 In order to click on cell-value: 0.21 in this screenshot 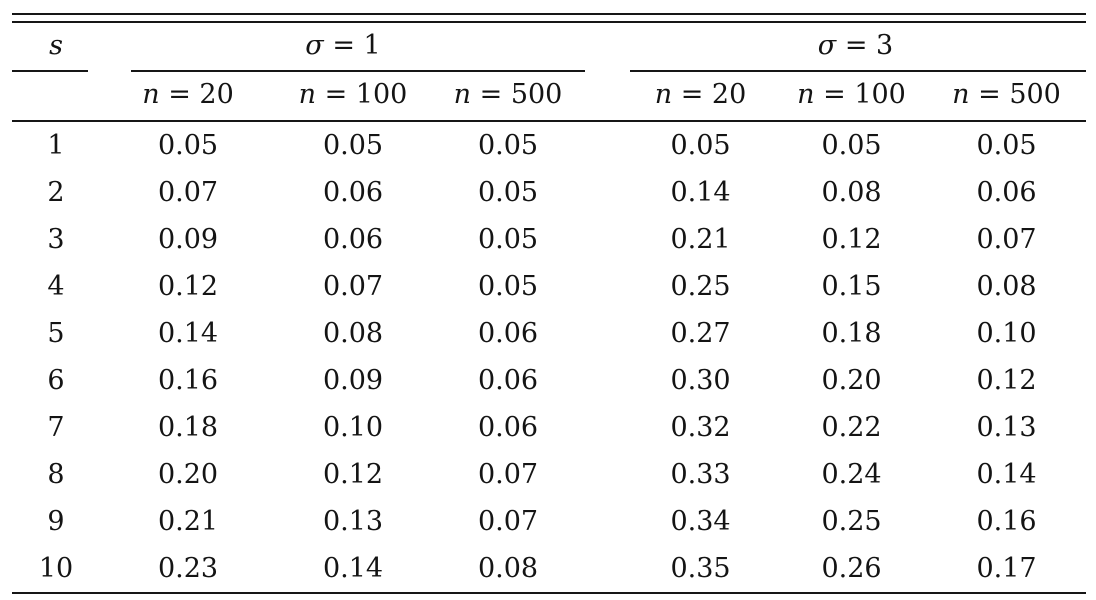, I will do `click(700, 239)`.